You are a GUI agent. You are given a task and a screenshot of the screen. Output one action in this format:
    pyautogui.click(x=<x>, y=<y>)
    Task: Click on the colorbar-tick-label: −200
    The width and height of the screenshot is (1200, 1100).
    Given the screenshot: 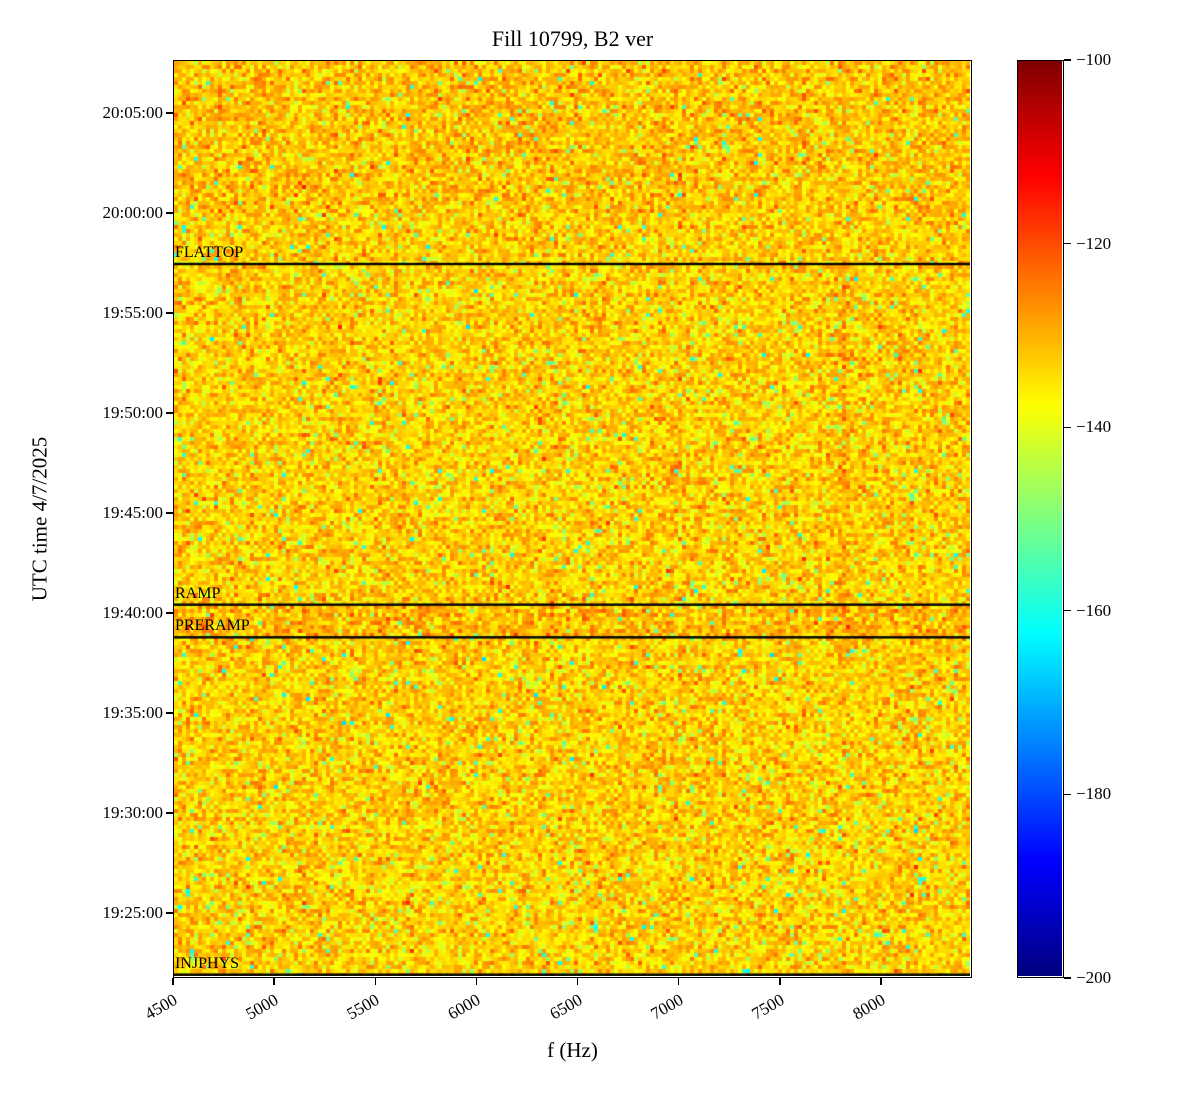 What is the action you would take?
    pyautogui.click(x=1094, y=977)
    